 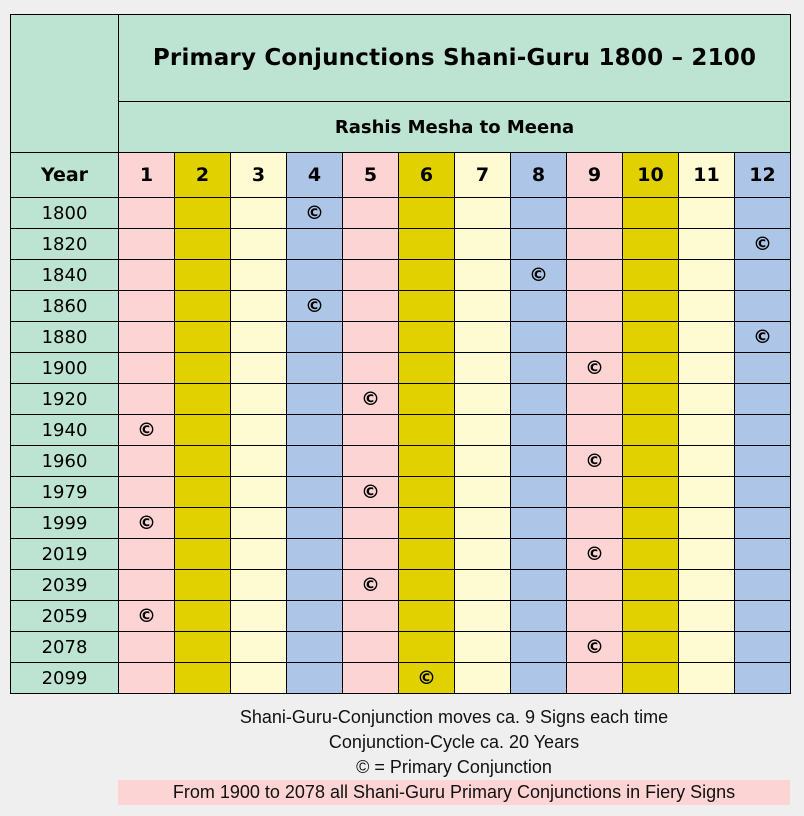 I want to click on year-cell: 1900, so click(x=64, y=368).